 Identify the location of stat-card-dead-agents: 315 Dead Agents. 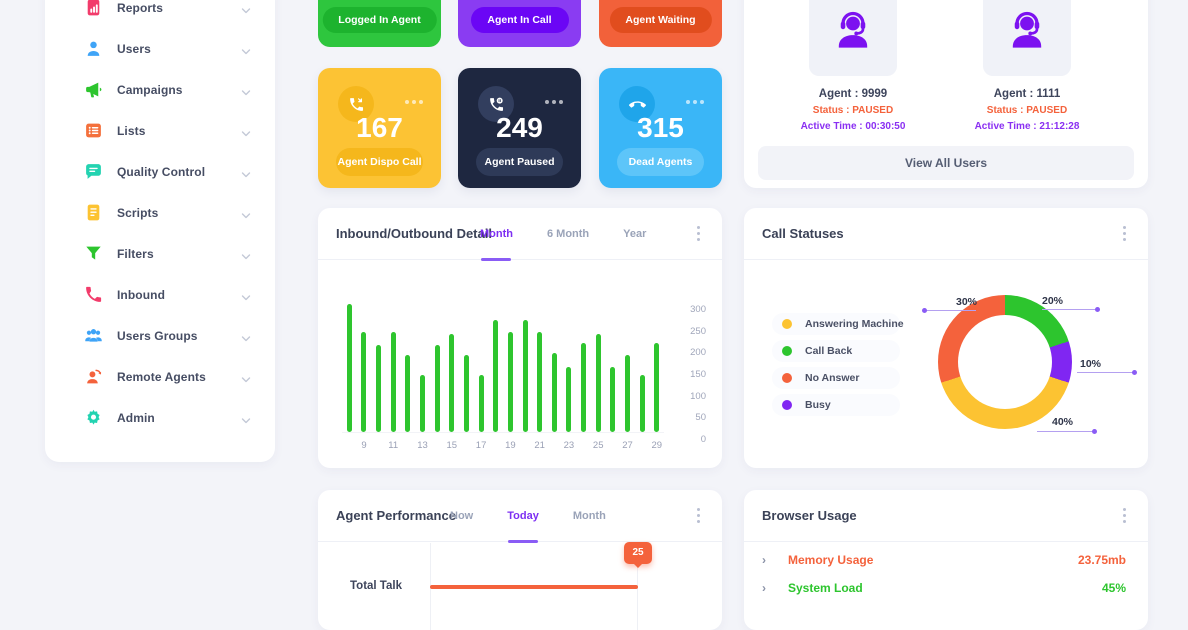
(660, 128).